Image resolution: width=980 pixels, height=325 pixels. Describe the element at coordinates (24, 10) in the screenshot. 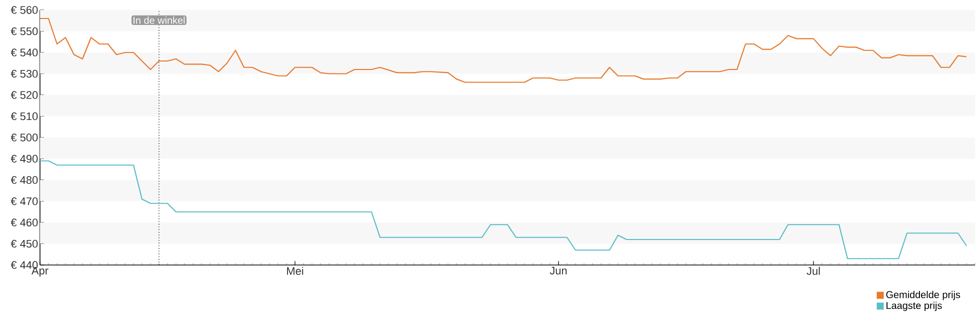

I see `y-tick-label: € 560` at that location.